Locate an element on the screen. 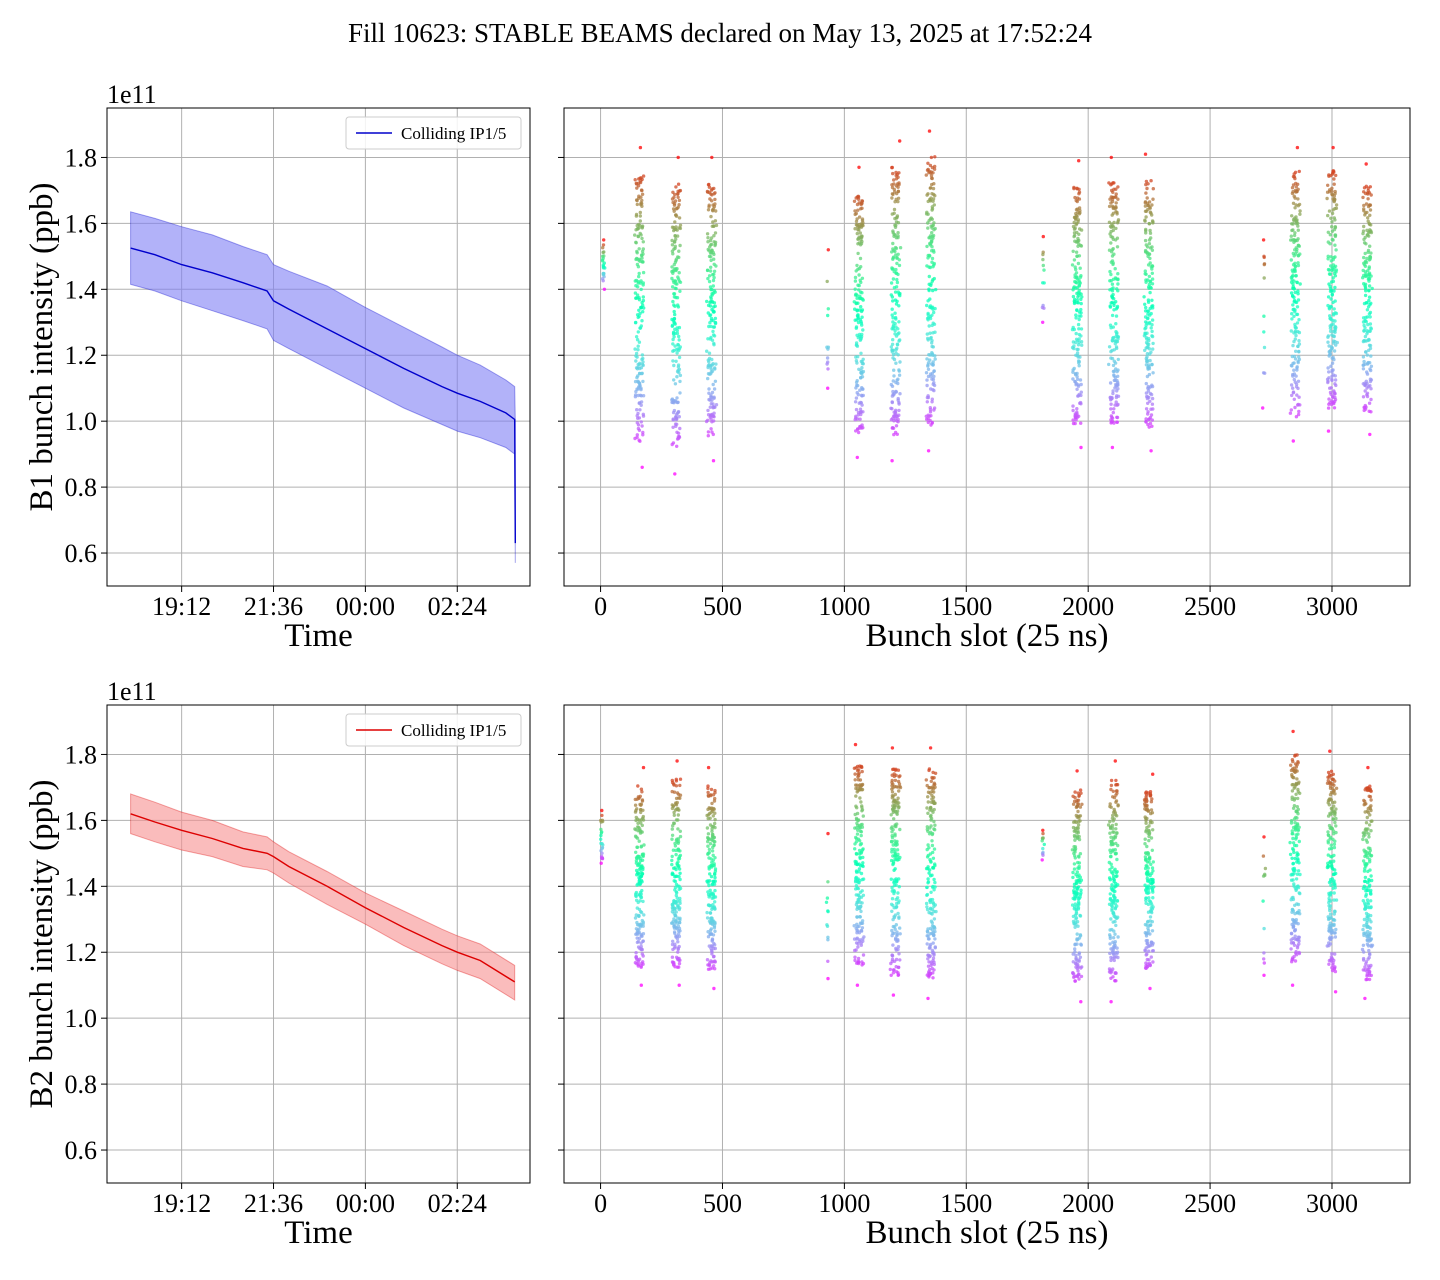 The width and height of the screenshot is (1440, 1280). legend-box is located at coordinates (433, 133).